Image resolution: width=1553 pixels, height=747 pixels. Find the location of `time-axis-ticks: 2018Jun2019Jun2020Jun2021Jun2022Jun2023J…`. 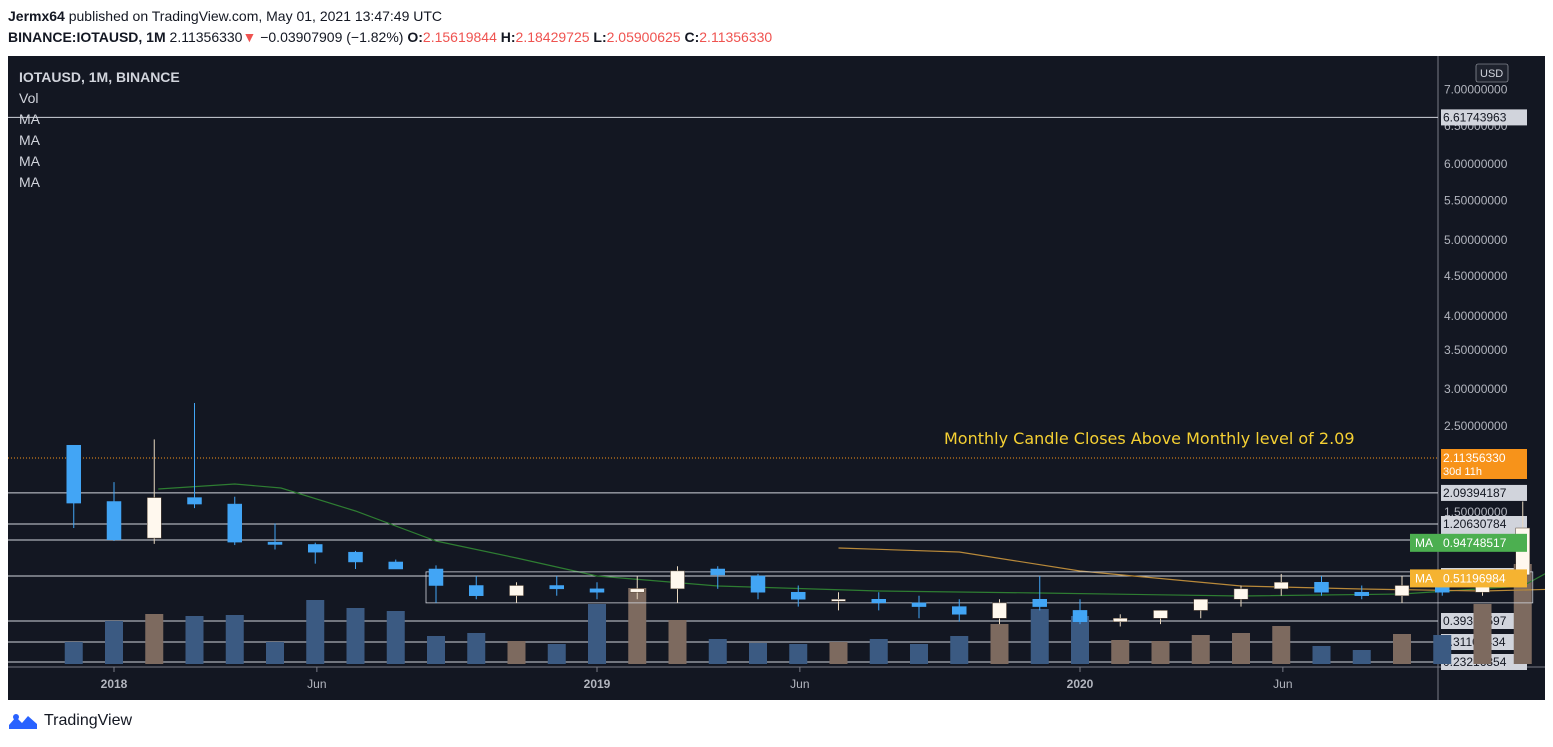

time-axis-ticks: 2018Jun2019Jun2020Jun2021Jun2022Jun2023J… is located at coordinates (697, 679).